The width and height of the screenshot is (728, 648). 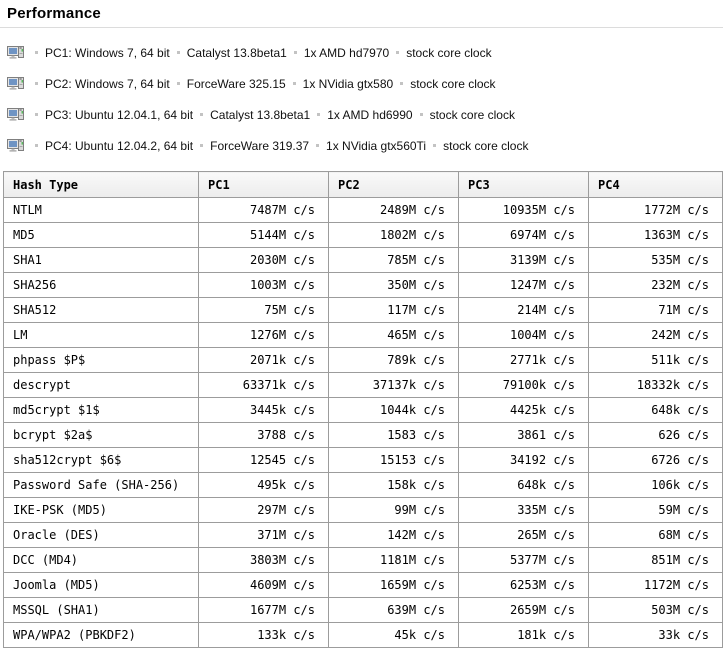 I want to click on pc4-value-cell: 1172M c/s, so click(x=655, y=585).